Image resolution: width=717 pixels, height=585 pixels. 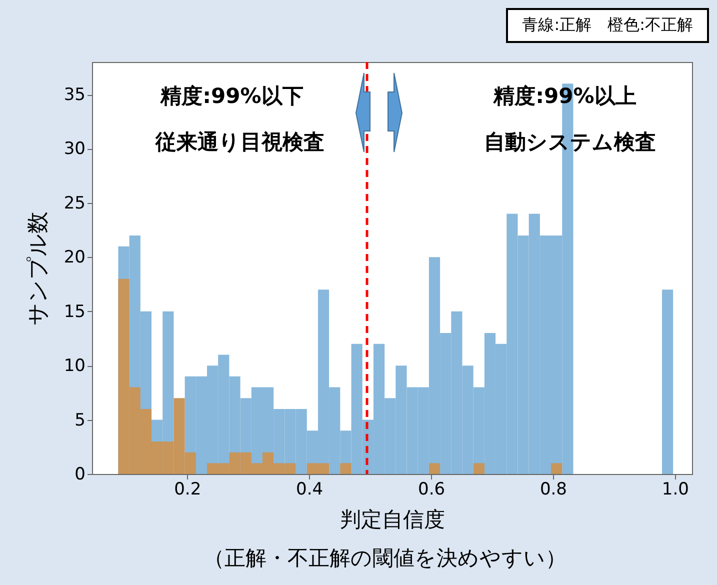 I want to click on annotation: 精度:99%以上, so click(x=565, y=96).